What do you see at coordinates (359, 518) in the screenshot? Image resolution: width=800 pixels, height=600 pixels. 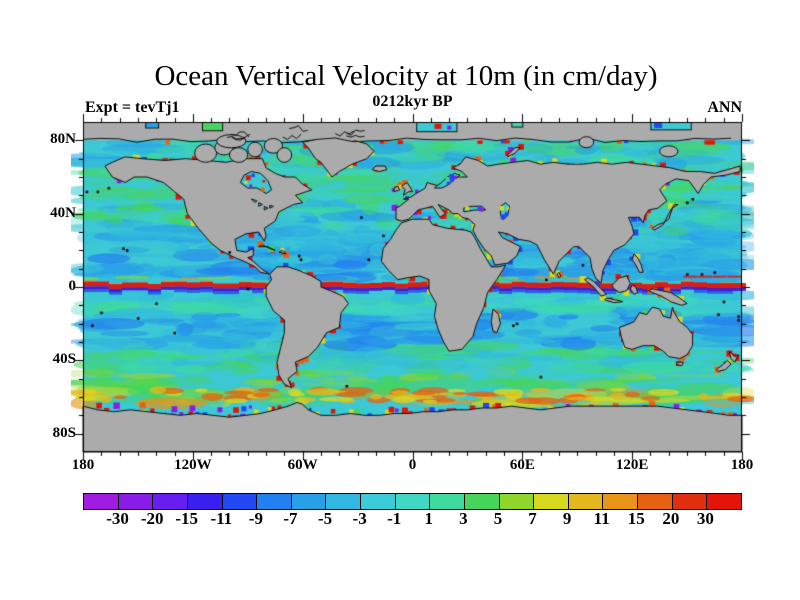 I see `colorbar-tick-label: -3` at bounding box center [359, 518].